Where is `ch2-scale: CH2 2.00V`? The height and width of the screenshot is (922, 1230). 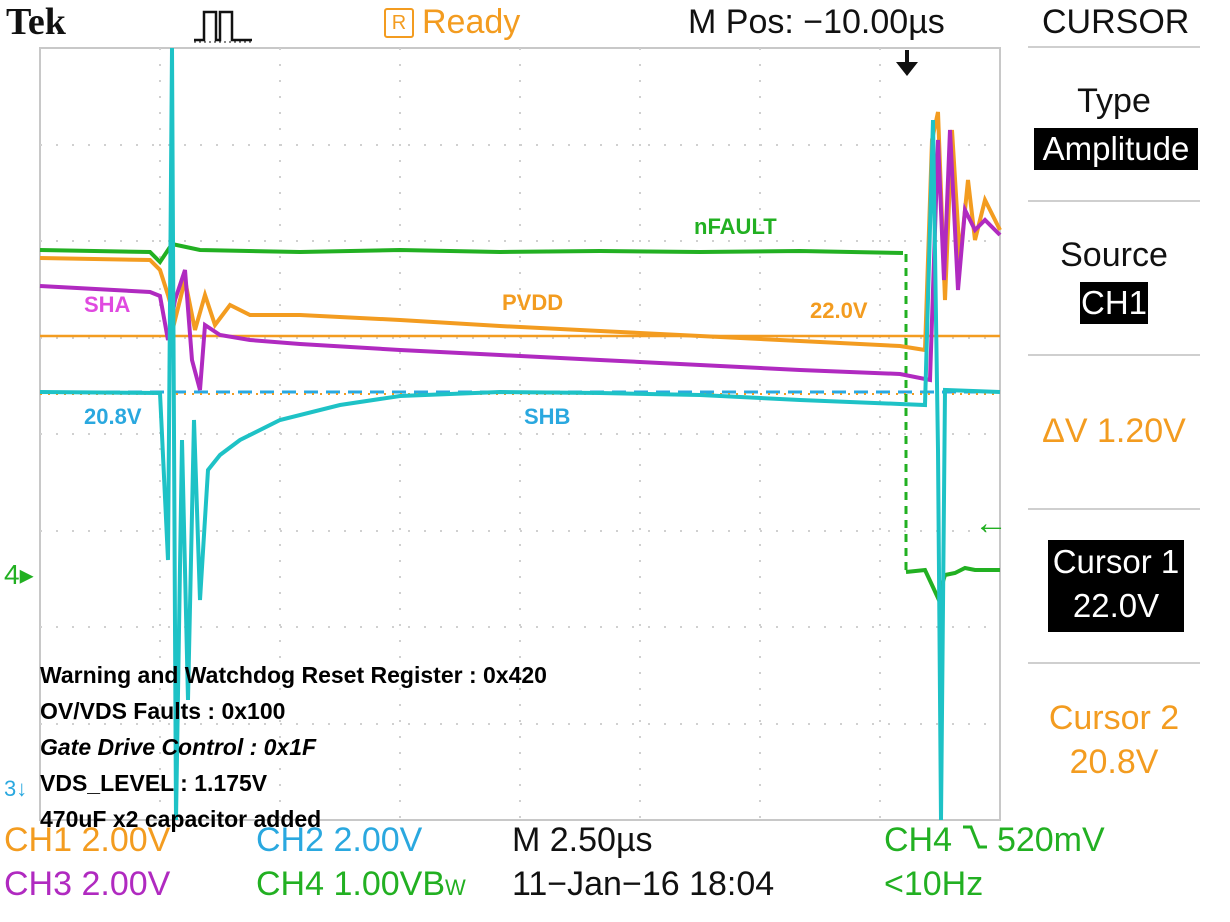
ch2-scale: CH2 2.00V is located at coordinates (339, 840).